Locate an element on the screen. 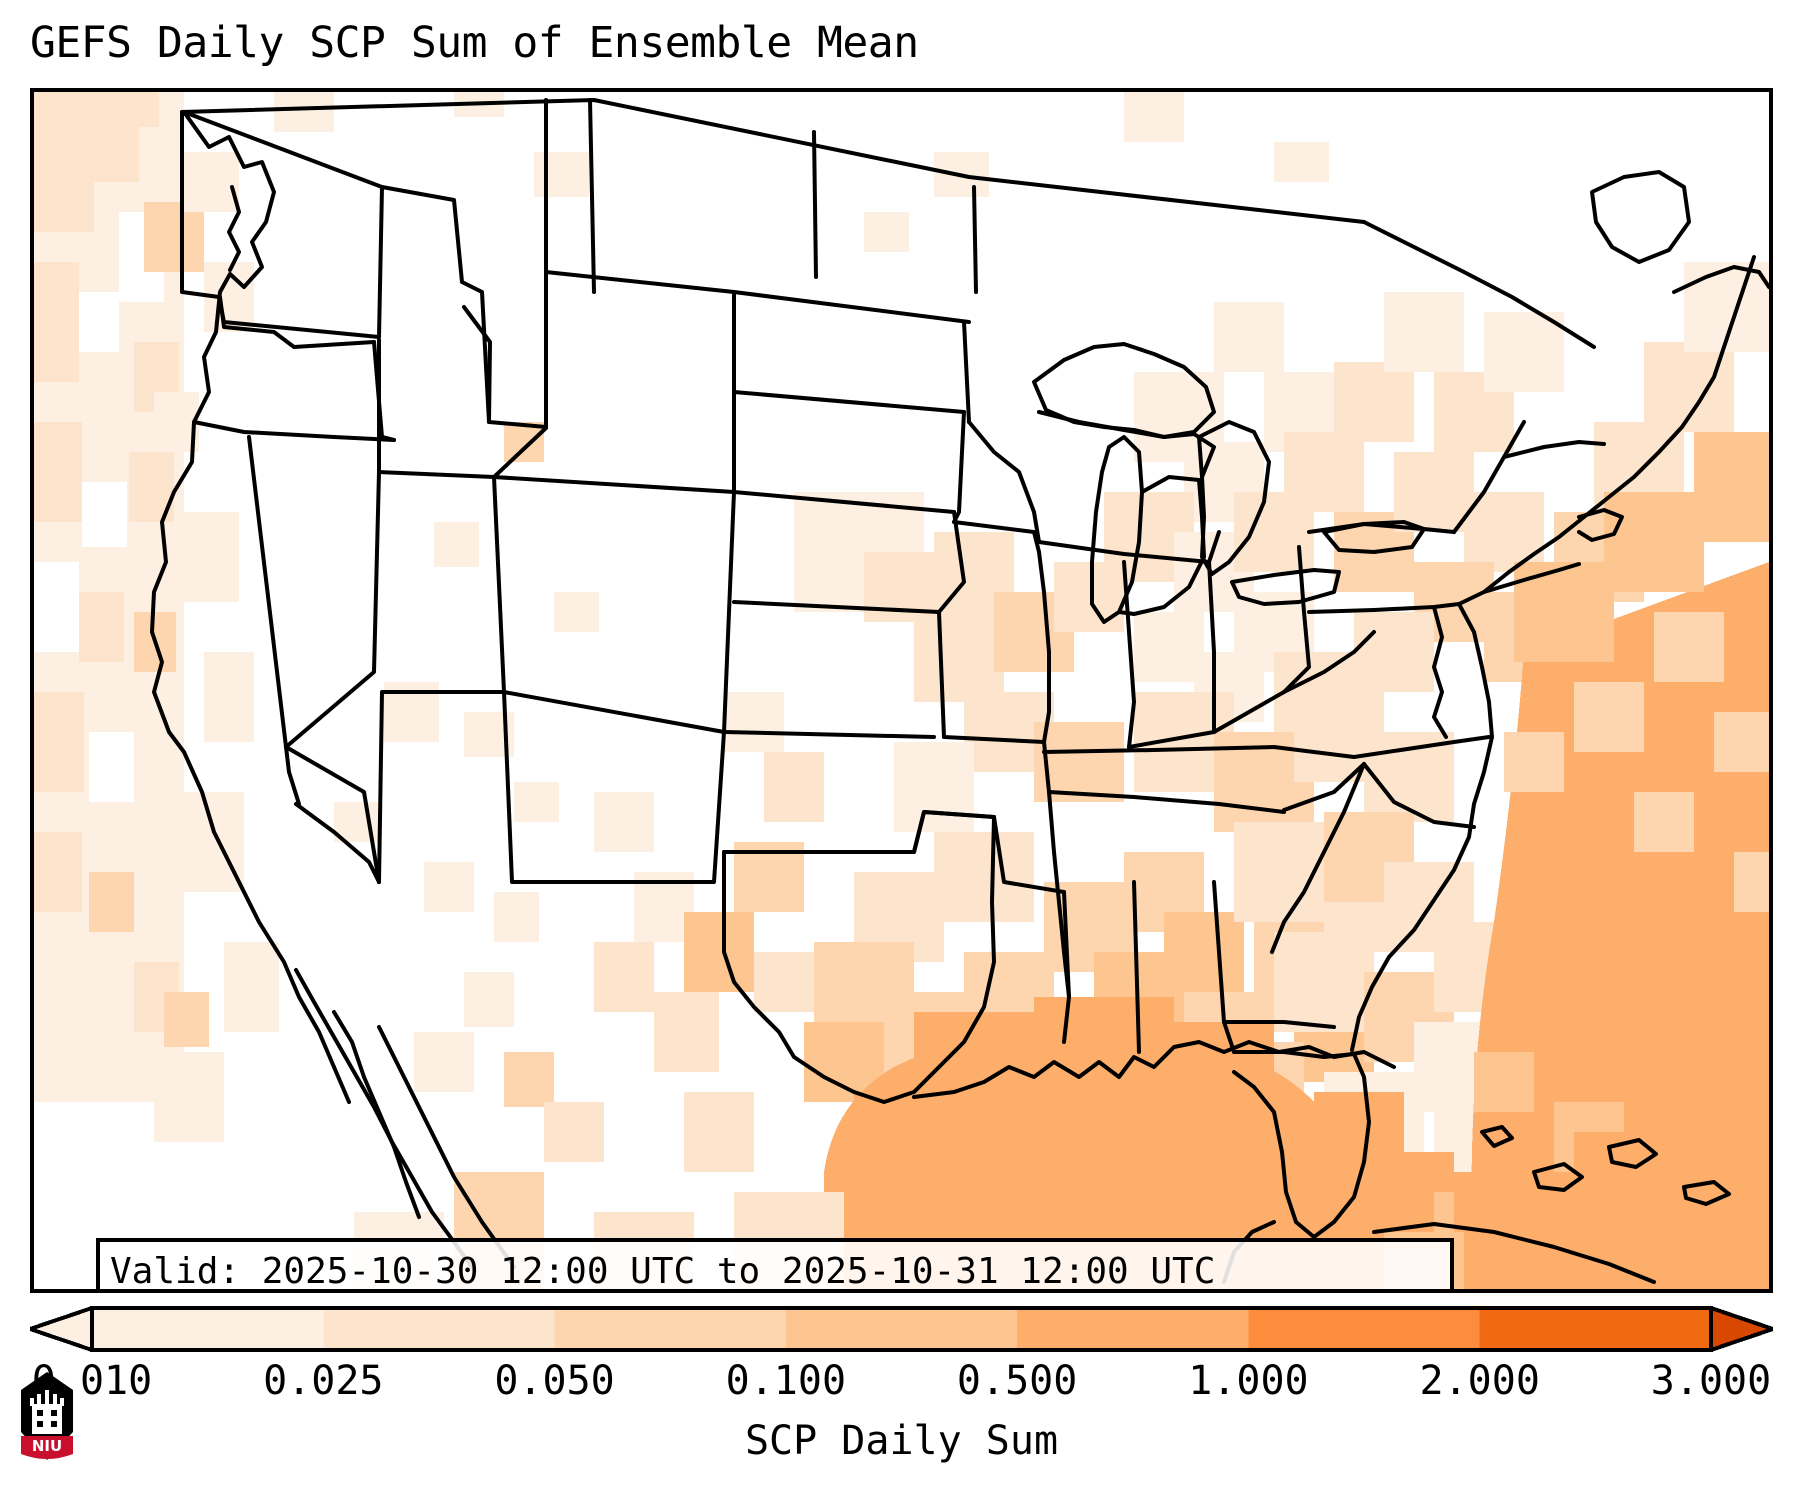  border-or-ca is located at coordinates (294, 431).